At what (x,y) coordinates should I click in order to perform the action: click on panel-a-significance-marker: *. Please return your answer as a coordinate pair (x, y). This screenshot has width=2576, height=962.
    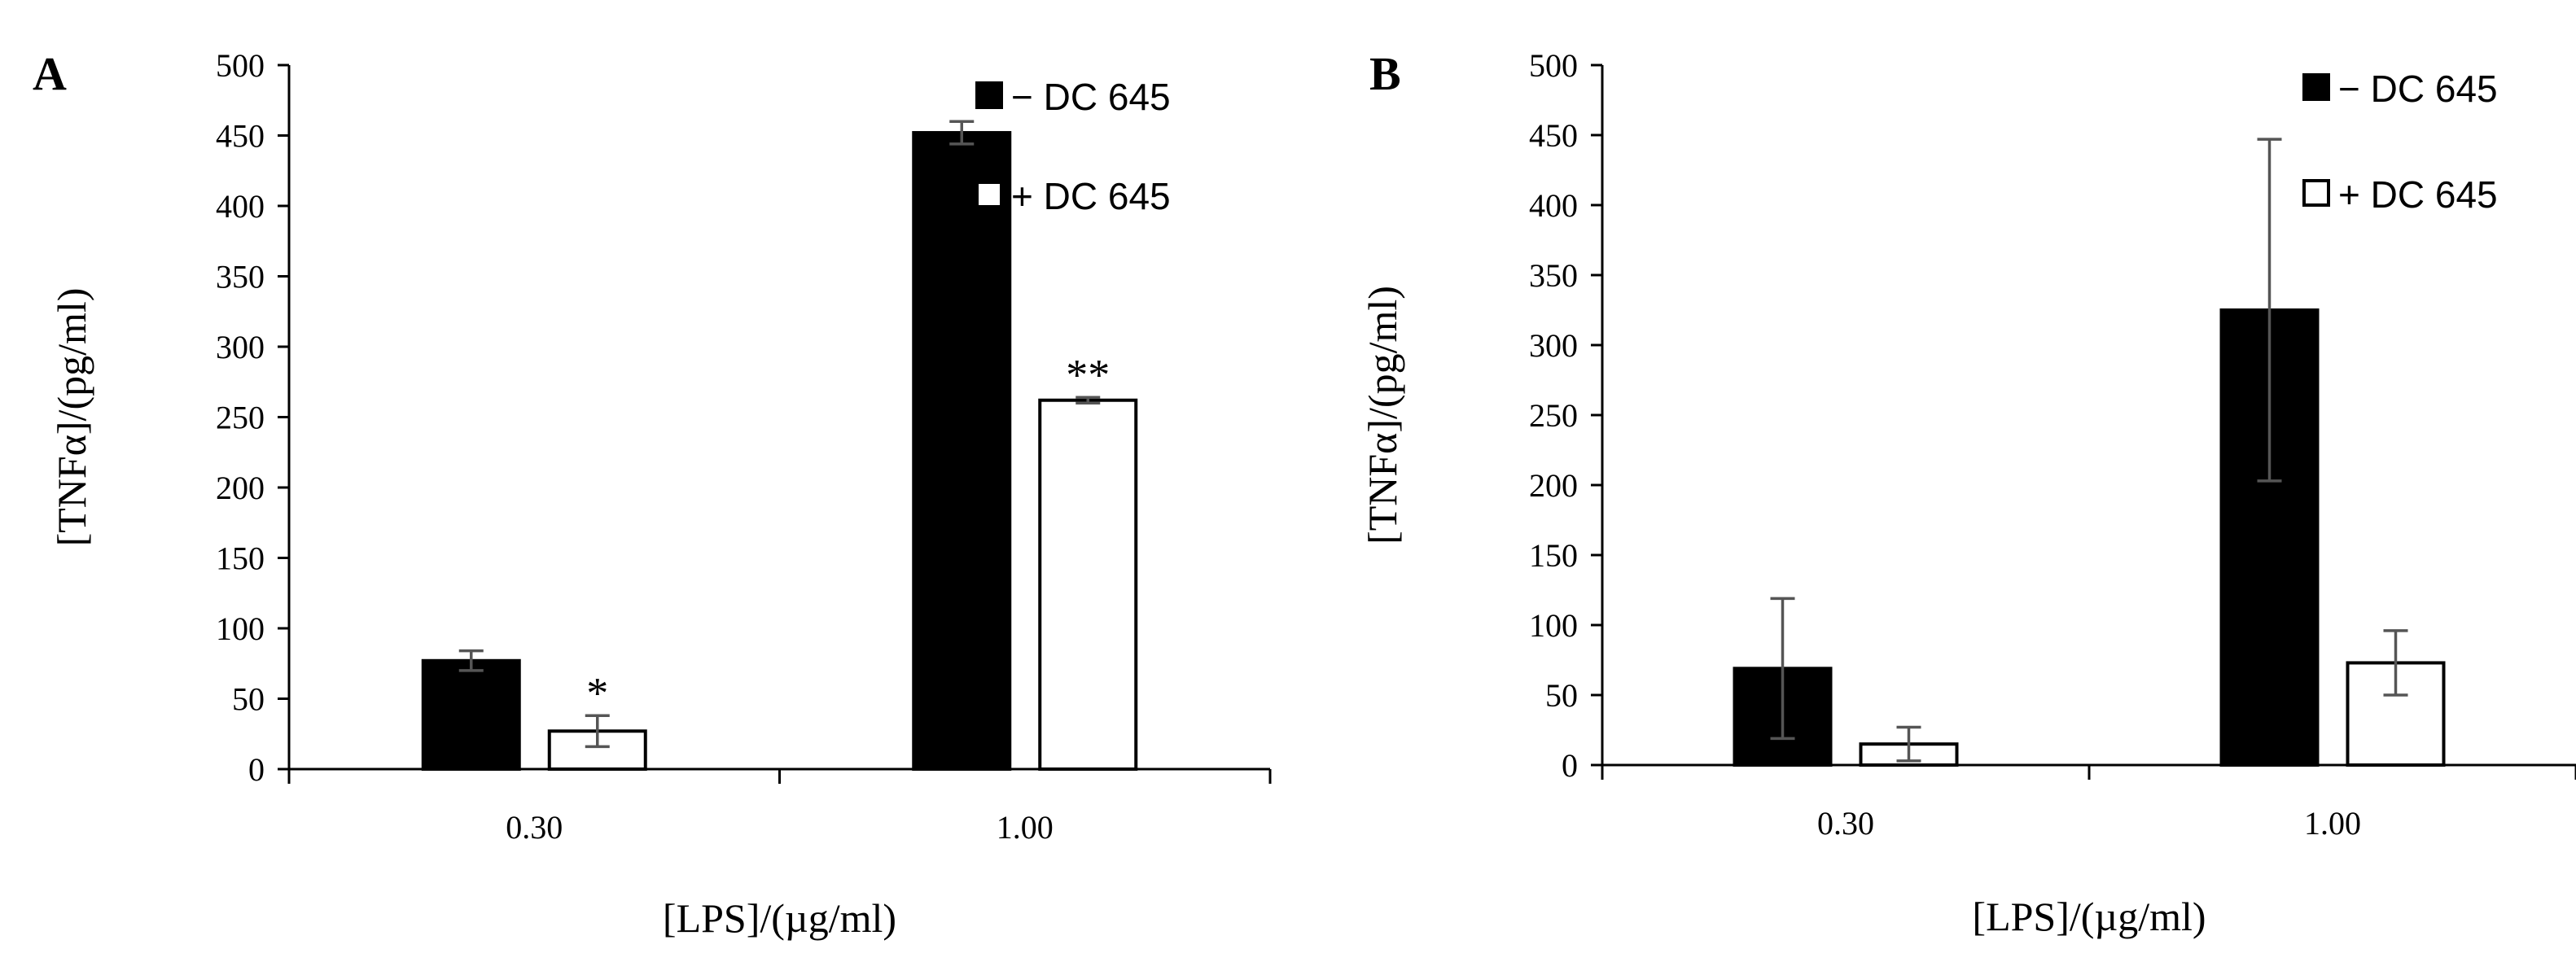
    Looking at the image, I should click on (597, 692).